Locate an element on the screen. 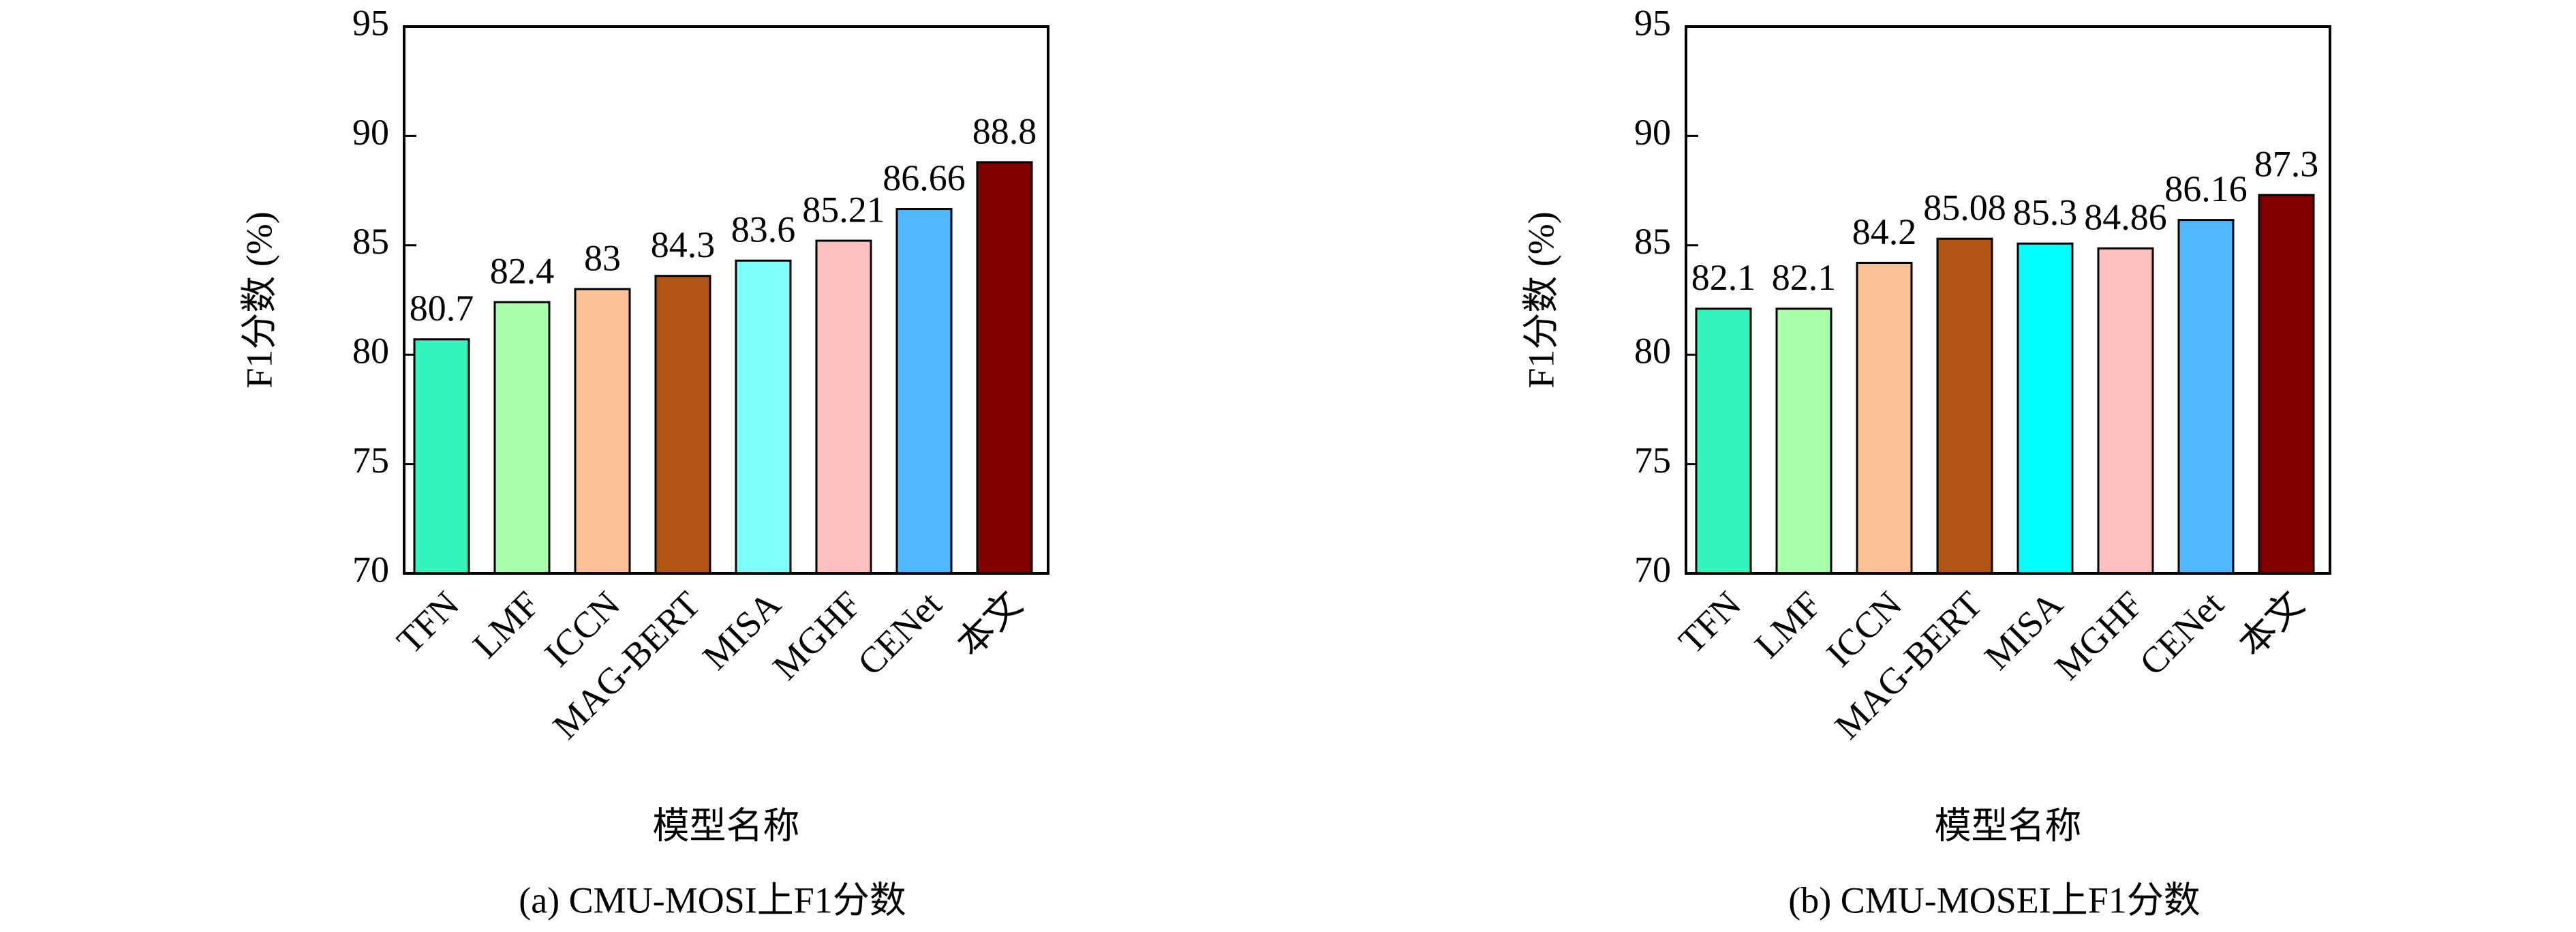 The width and height of the screenshot is (2576, 932). bar-annotation: 82.4 is located at coordinates (522, 271).